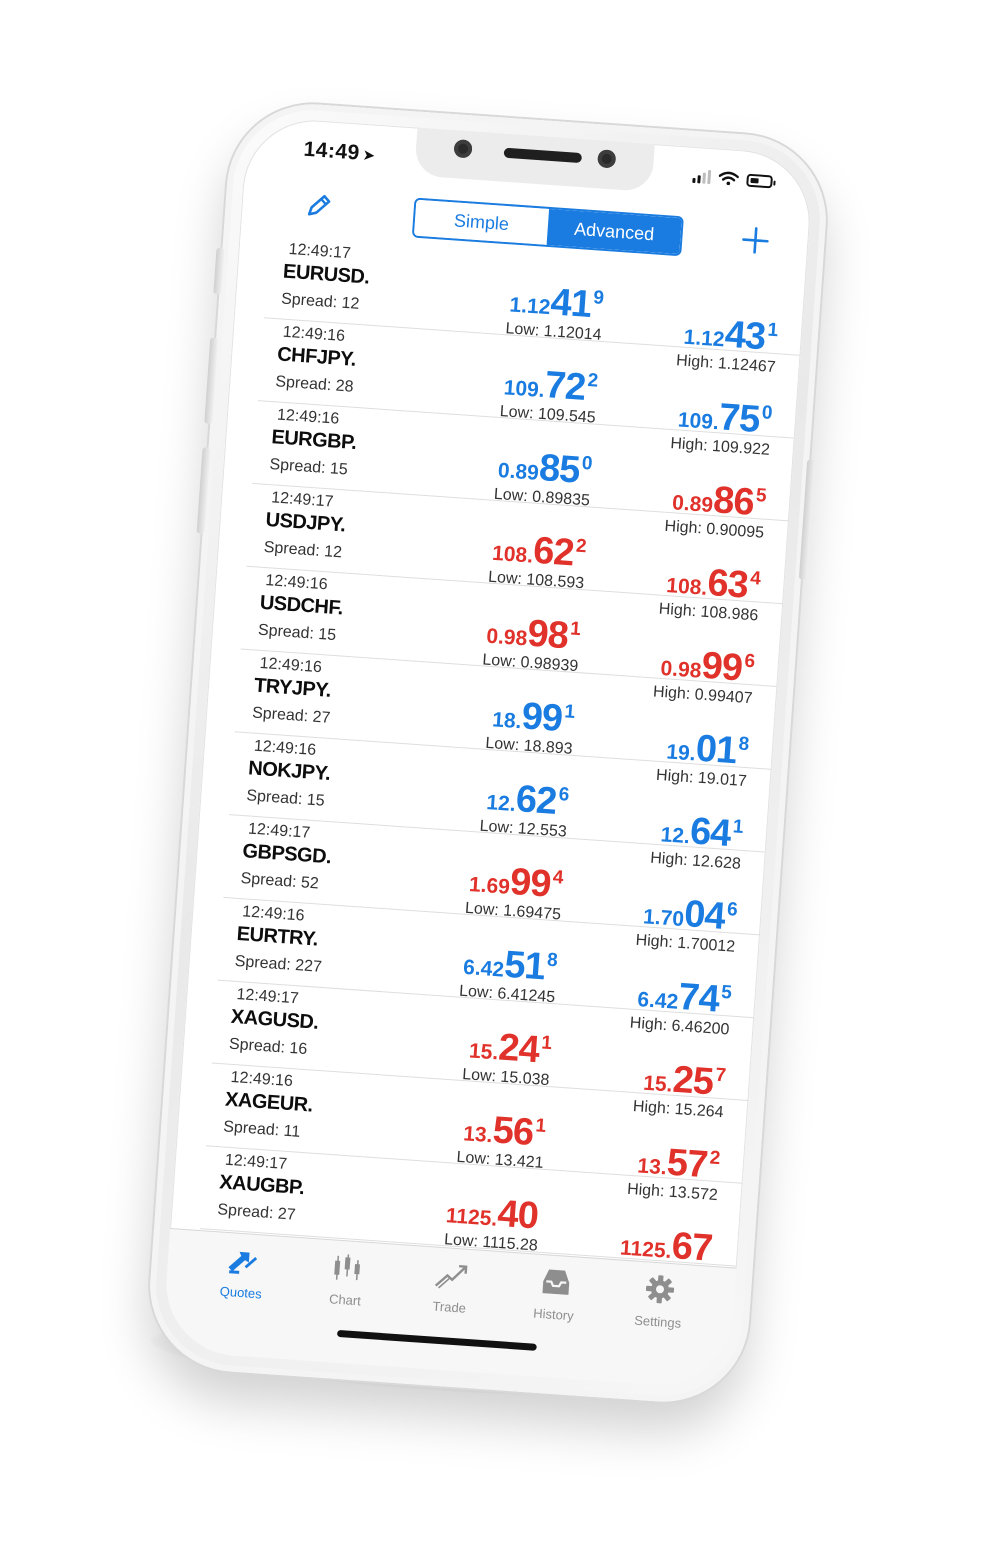  What do you see at coordinates (345, 1300) in the screenshot?
I see `tab-label: Chart` at bounding box center [345, 1300].